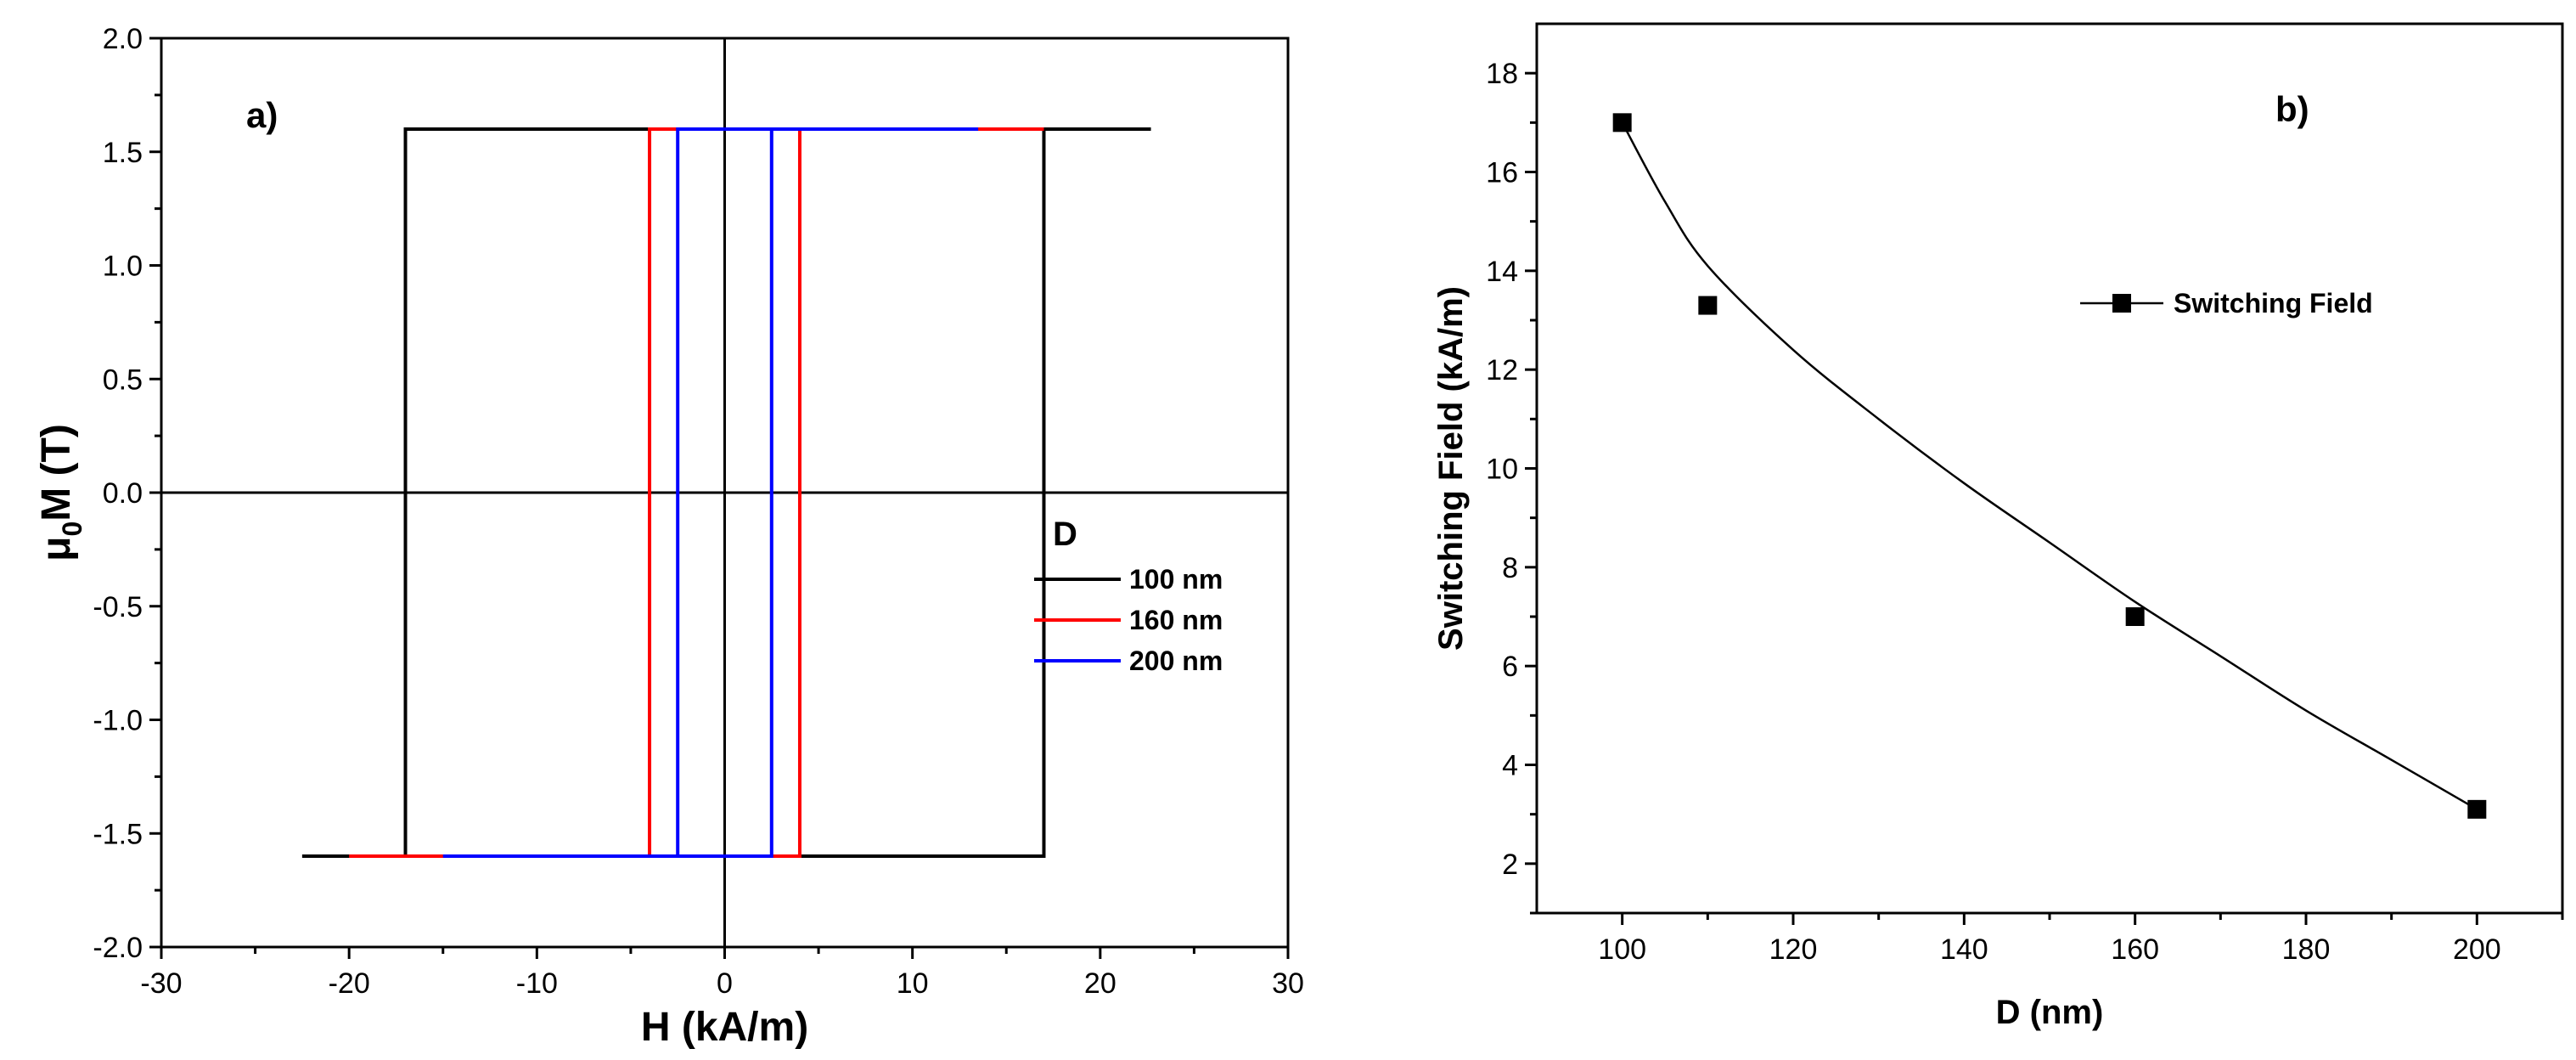 This screenshot has width=2576, height=1060. I want to click on y-tick-label: 6, so click(1510, 667).